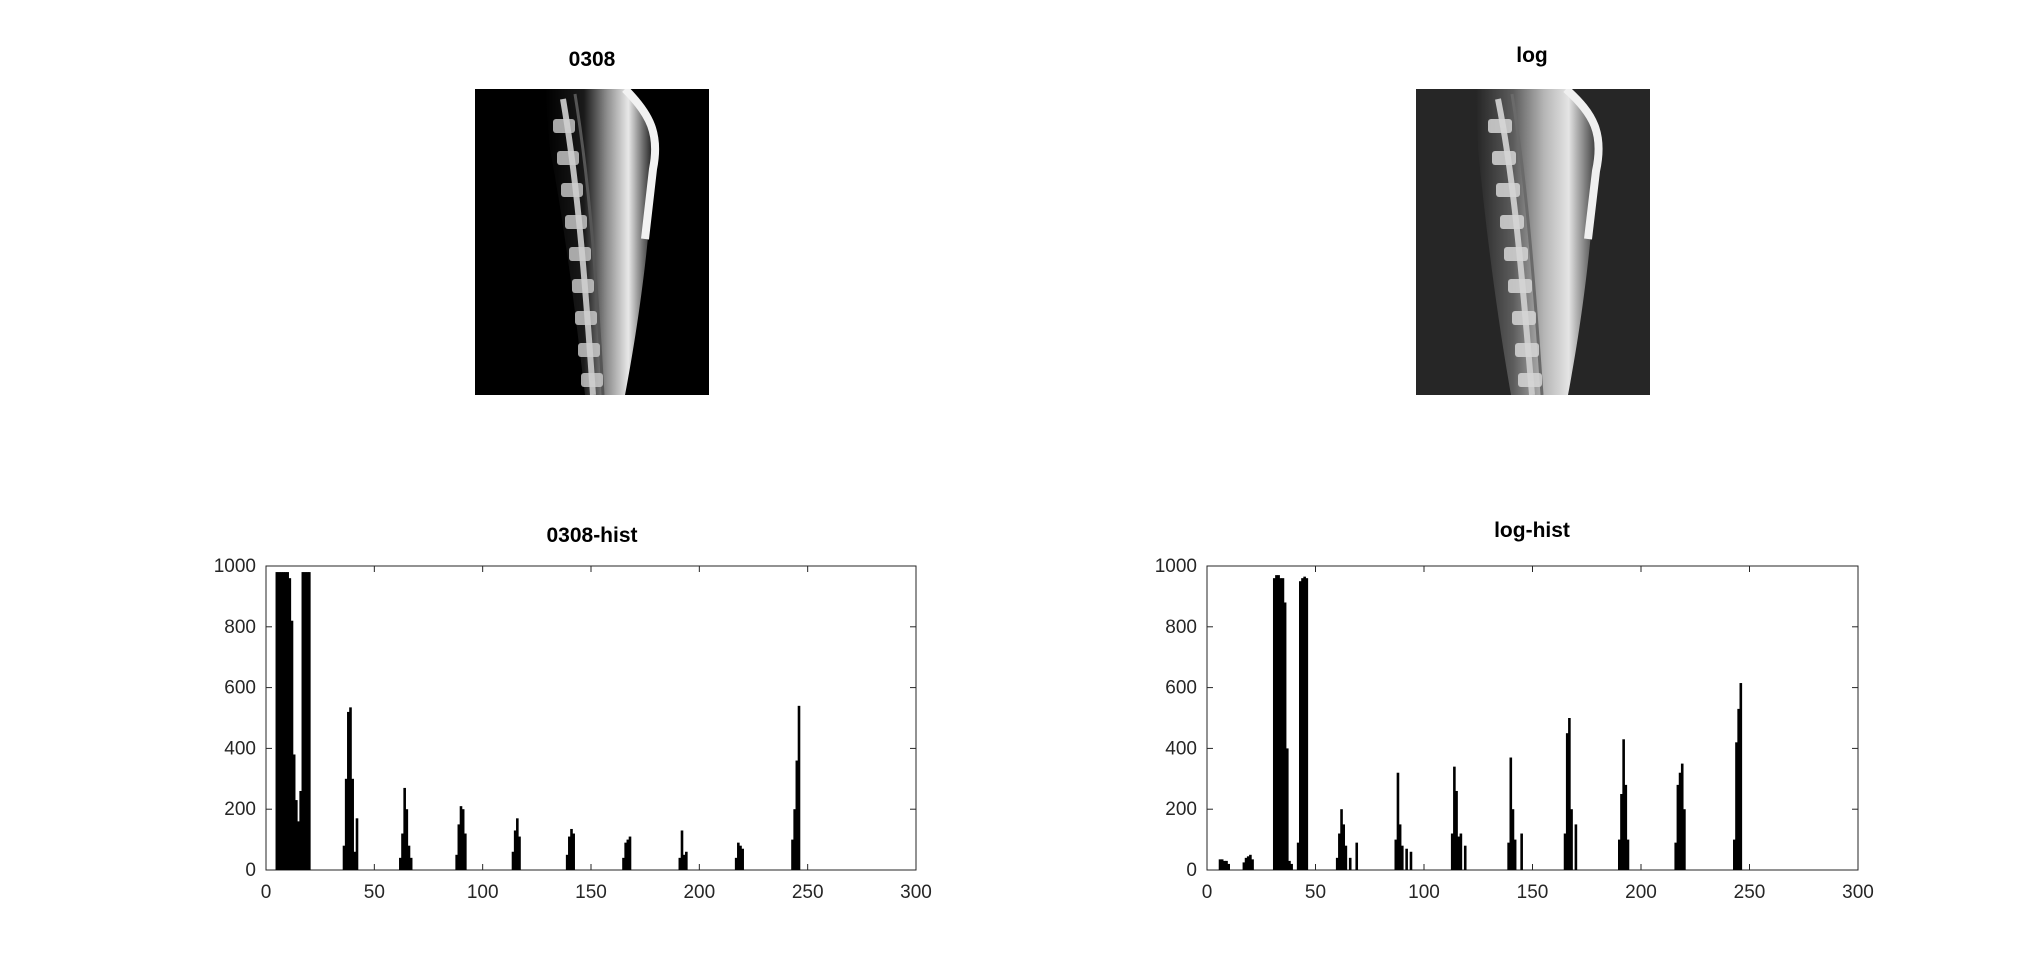 The width and height of the screenshot is (2034, 968). What do you see at coordinates (1181, 748) in the screenshot?
I see `log-y-tick-label: 400` at bounding box center [1181, 748].